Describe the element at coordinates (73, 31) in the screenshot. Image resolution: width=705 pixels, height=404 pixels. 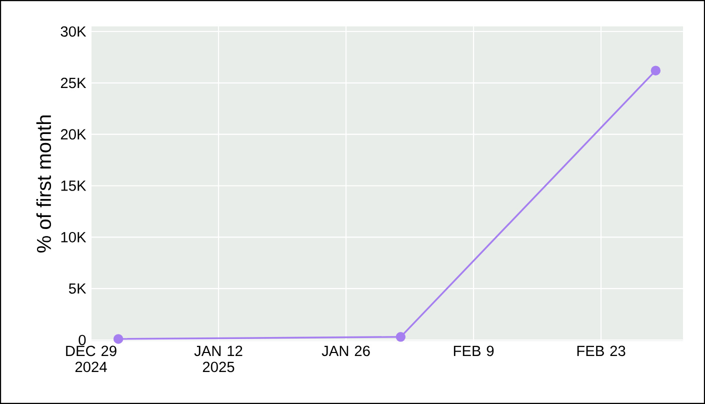
I see `y-tick-label: 30K` at that location.